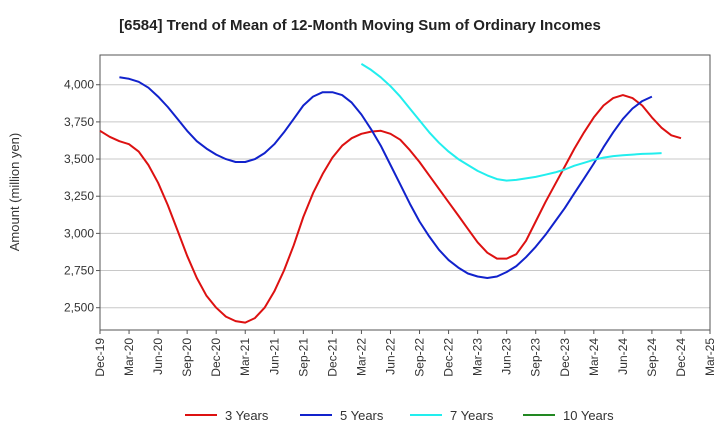 Image resolution: width=720 pixels, height=440 pixels. What do you see at coordinates (216, 357) in the screenshot?
I see `x-tick-label: Dec-20` at bounding box center [216, 357].